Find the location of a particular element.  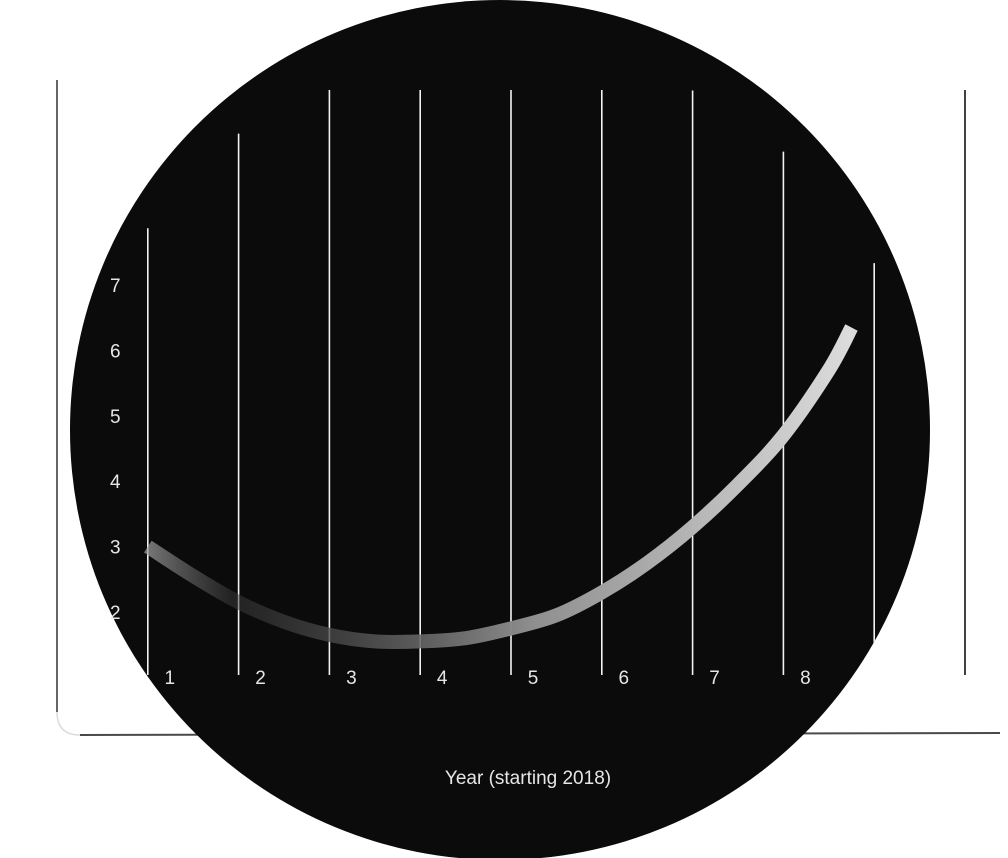

y-tick-label-2: 2 is located at coordinates (115, 613).